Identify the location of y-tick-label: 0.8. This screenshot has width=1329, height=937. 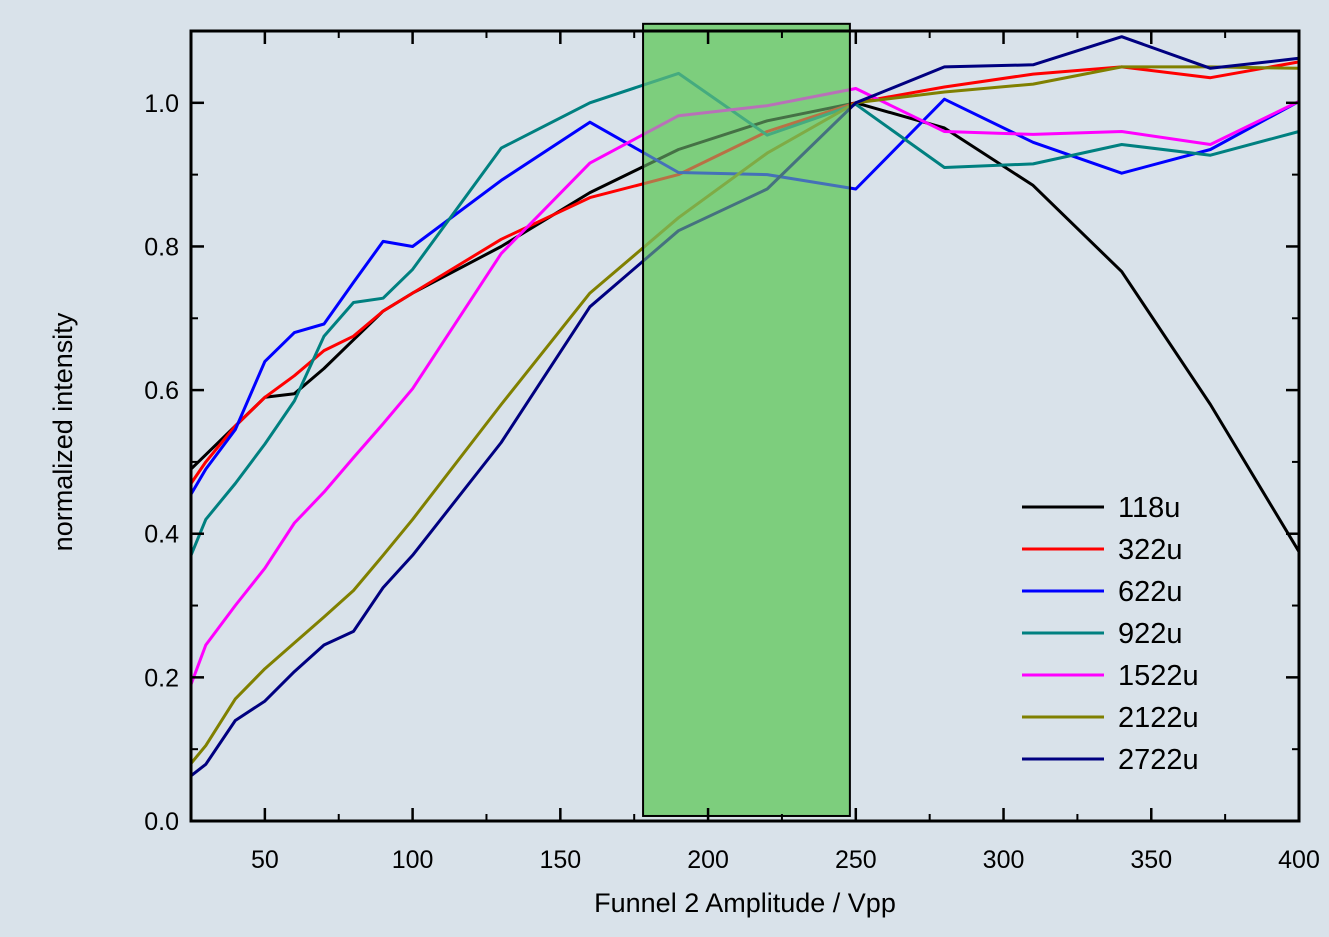
(161, 247).